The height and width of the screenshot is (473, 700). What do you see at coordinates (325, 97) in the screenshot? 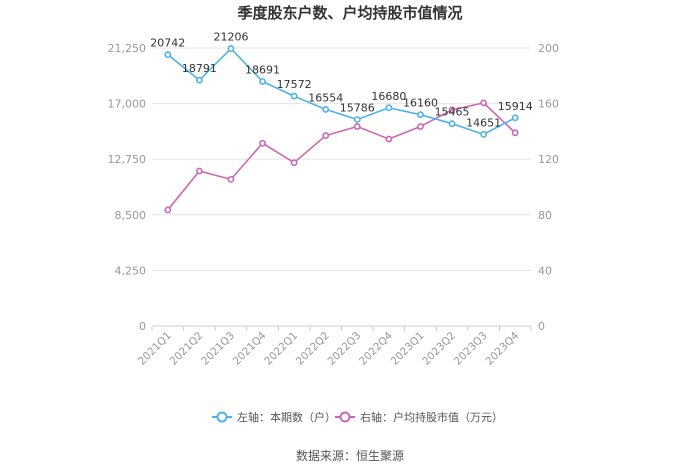
I see `data-label: 16554` at bounding box center [325, 97].